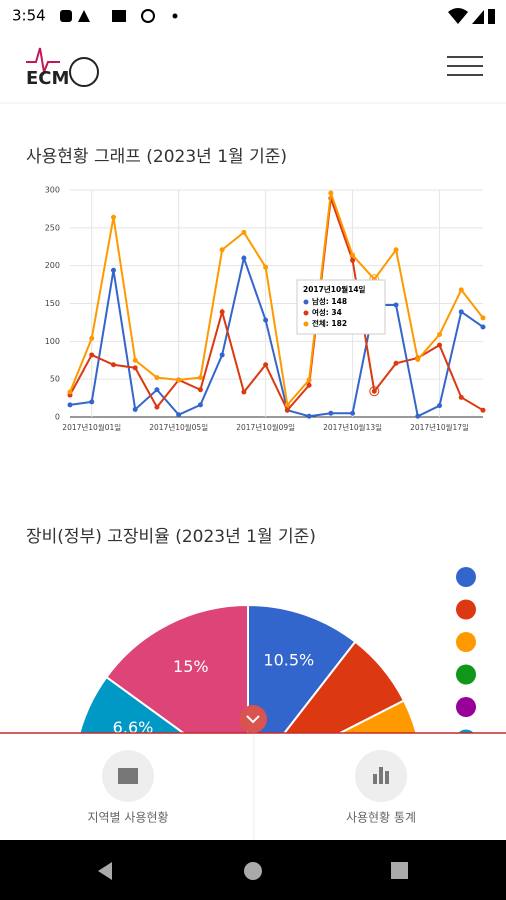  Describe the element at coordinates (329, 323) in the screenshot. I see `tooltip-line: 전체: 182` at that location.